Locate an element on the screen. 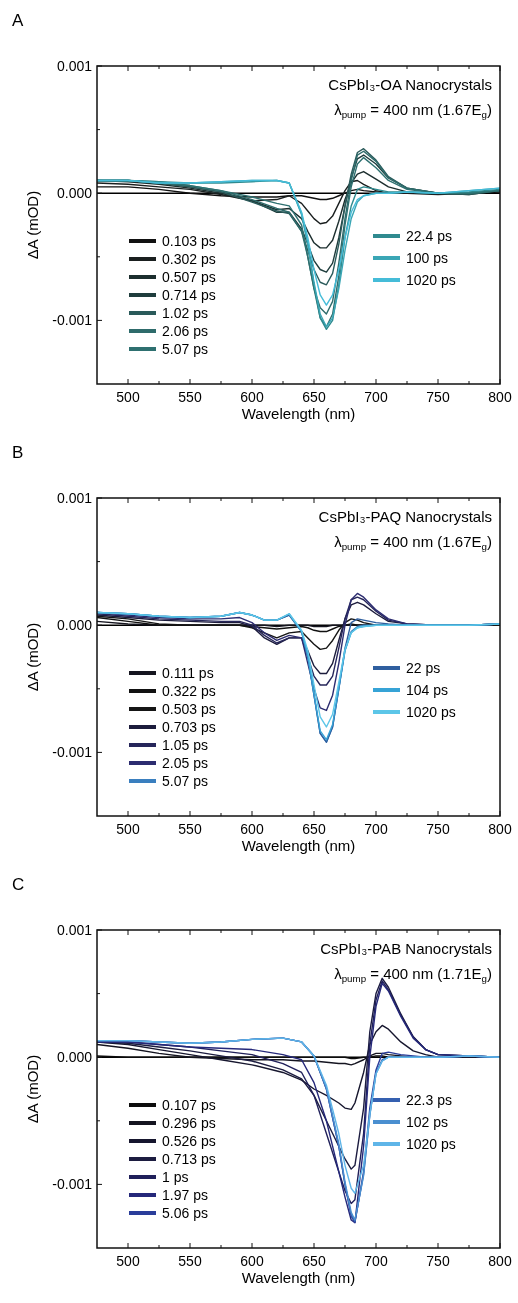 The height and width of the screenshot is (1303, 518). legend-label: 0.714 ps is located at coordinates (189, 295).